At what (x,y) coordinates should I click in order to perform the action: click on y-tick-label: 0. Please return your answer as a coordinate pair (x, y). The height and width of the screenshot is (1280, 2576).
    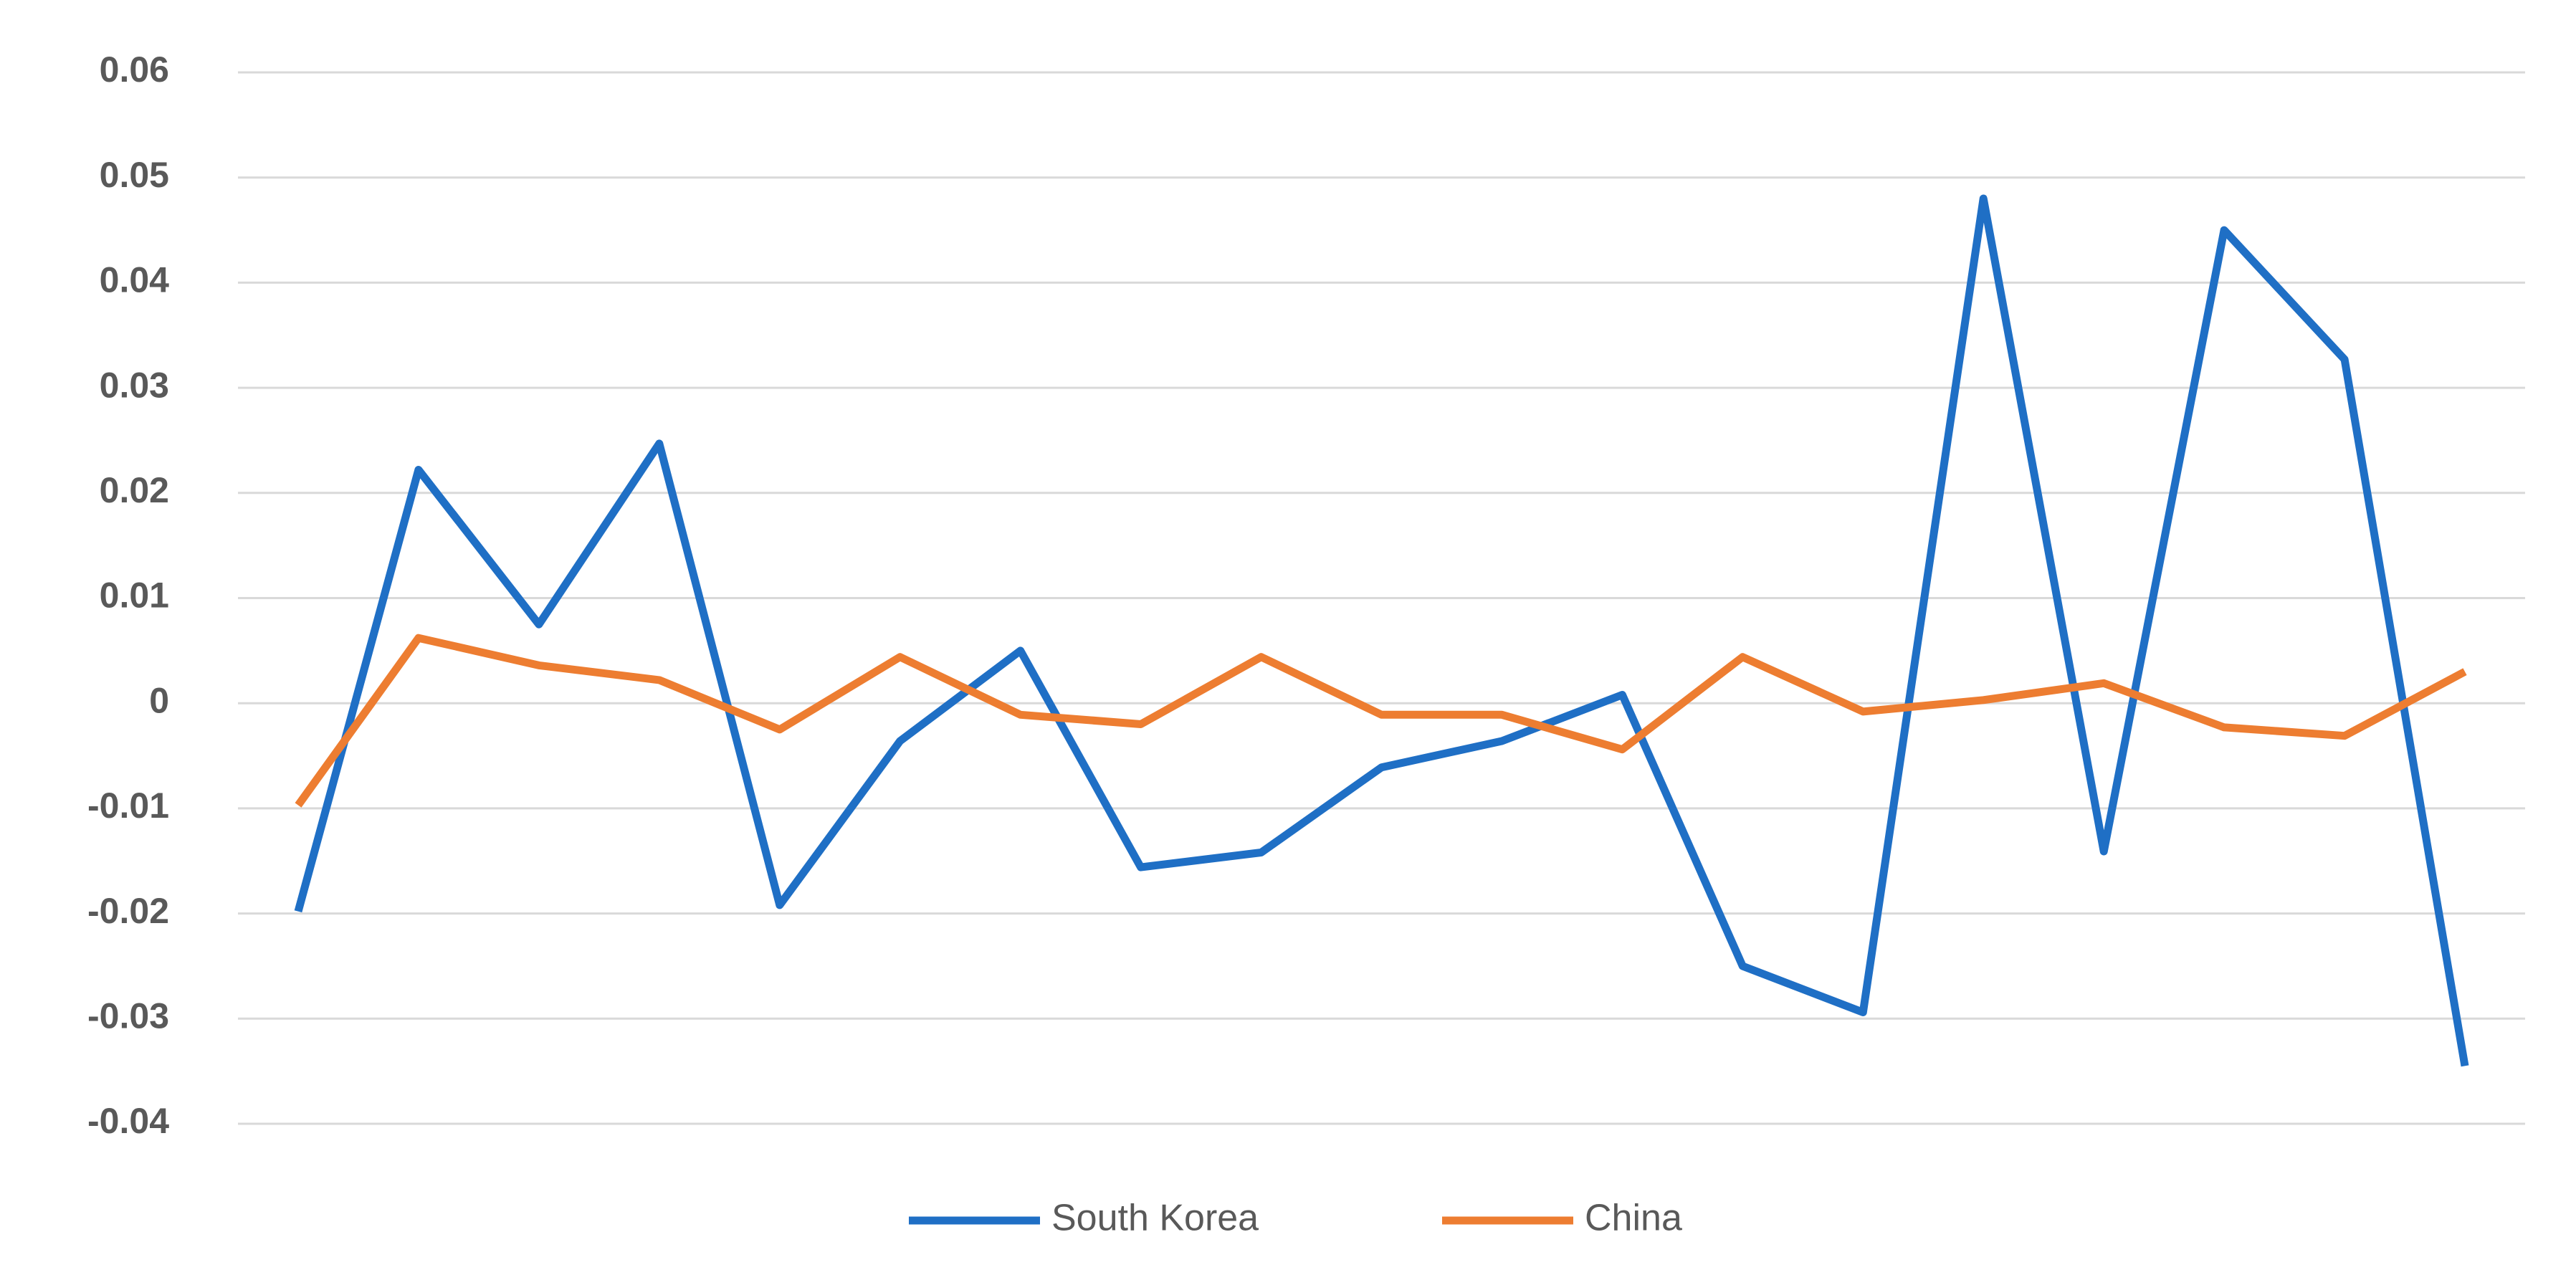
    Looking at the image, I should click on (159, 700).